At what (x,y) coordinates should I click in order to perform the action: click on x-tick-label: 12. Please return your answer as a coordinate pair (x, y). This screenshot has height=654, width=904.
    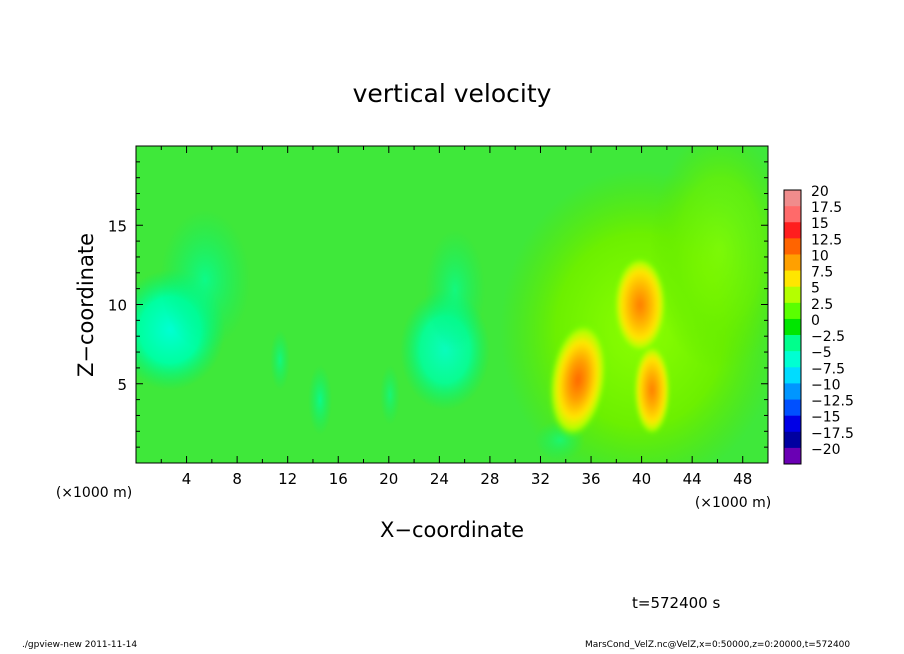
    Looking at the image, I should click on (287, 479).